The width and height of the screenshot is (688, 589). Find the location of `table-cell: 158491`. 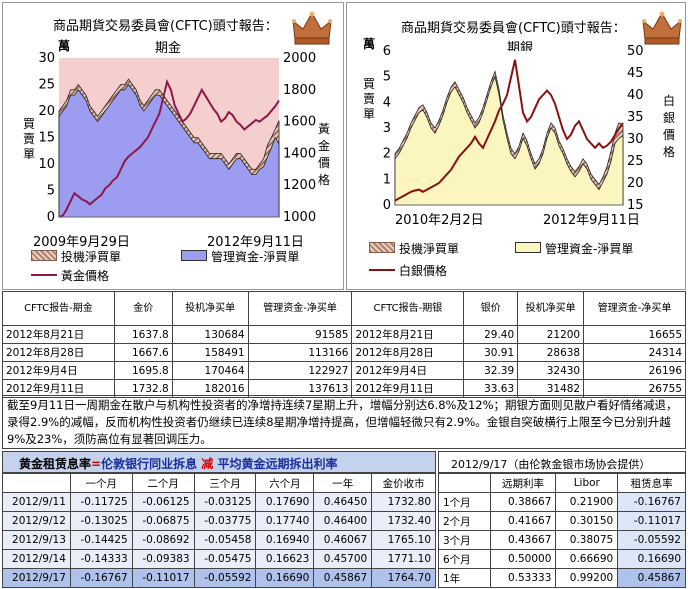

table-cell: 158491 is located at coordinates (210, 352).